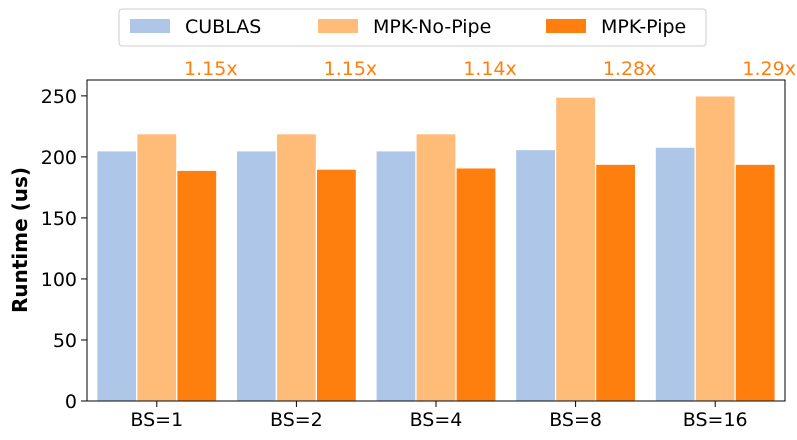 This screenshot has width=797, height=440. I want to click on x-tick-label: BS=16, so click(715, 420).